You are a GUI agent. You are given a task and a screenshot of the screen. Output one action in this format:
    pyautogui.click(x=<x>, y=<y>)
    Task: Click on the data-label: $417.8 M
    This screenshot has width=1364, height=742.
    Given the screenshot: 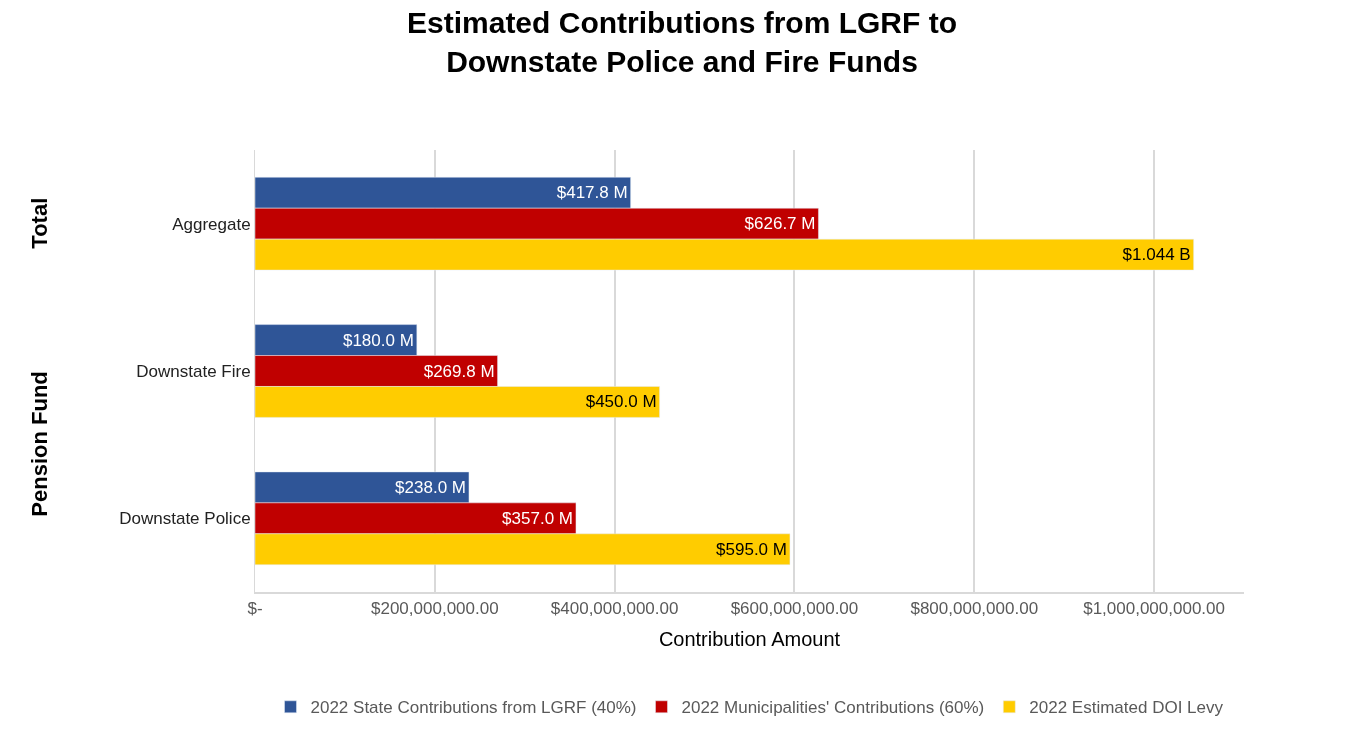 What is the action you would take?
    pyautogui.click(x=592, y=193)
    